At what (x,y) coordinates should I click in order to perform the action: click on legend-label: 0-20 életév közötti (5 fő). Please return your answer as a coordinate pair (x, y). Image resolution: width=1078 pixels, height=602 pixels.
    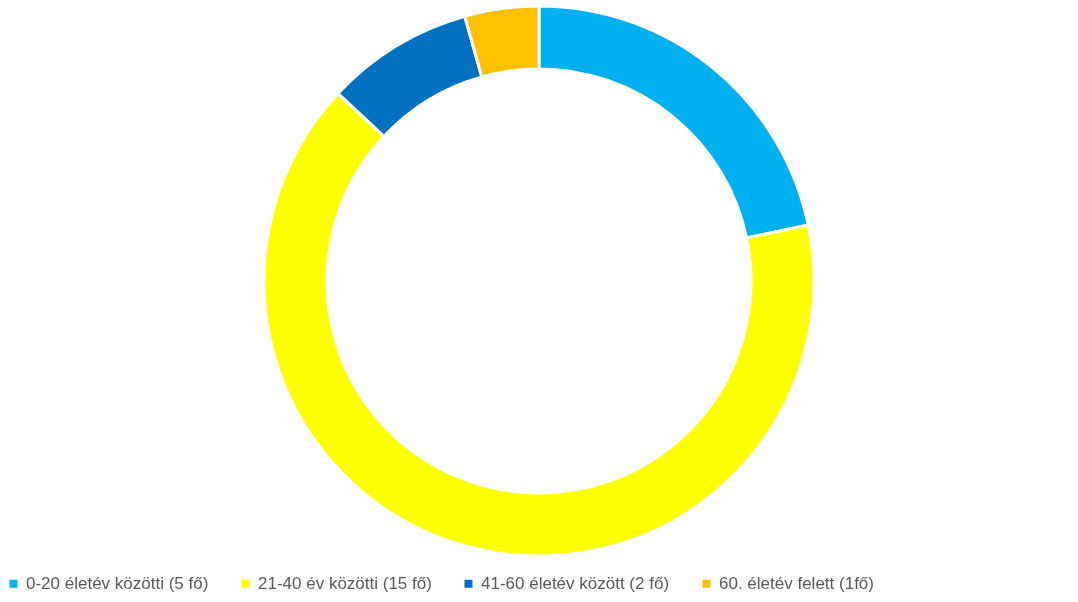
    Looking at the image, I should click on (117, 583).